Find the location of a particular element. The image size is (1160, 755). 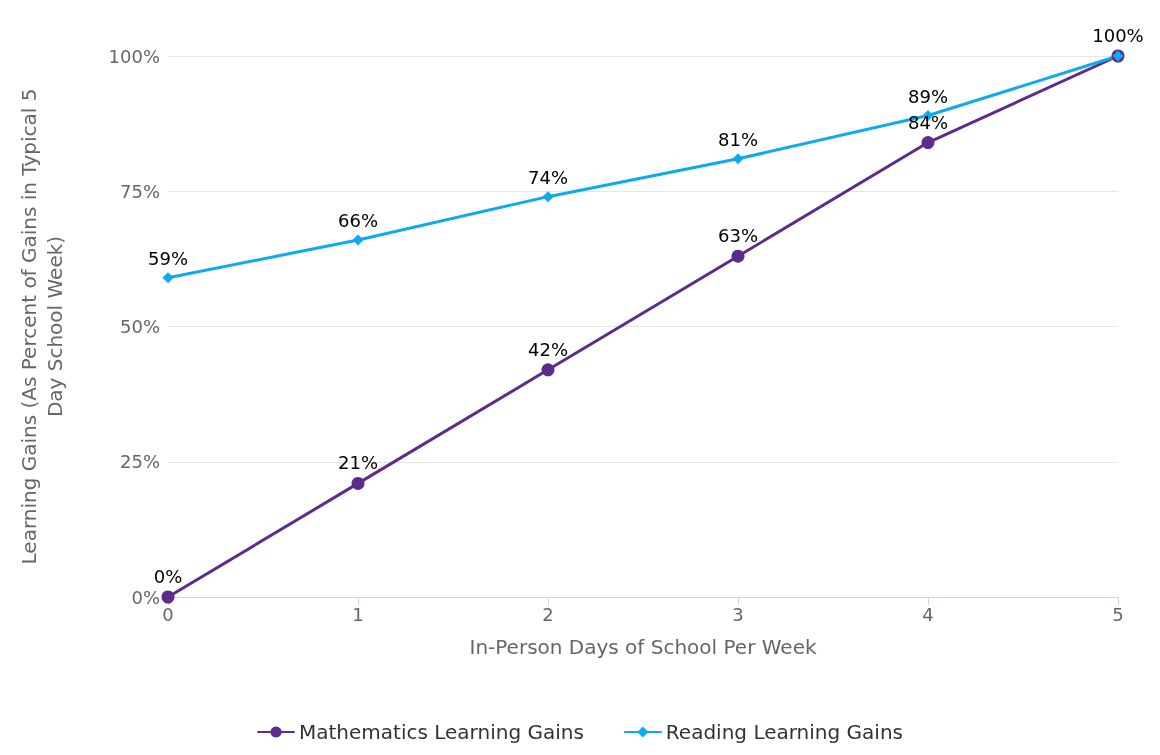

x-tick-label: 0 is located at coordinates (168, 614).